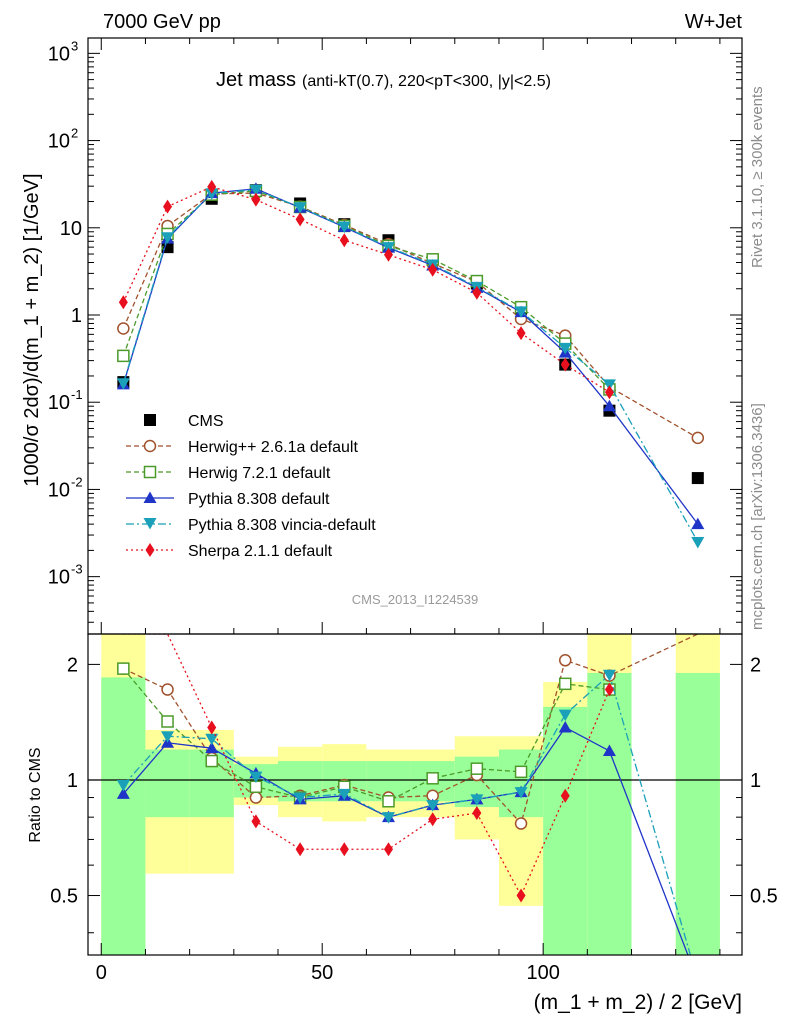 This screenshot has width=786, height=1024. I want to click on legend-marker-cms, so click(150, 420).